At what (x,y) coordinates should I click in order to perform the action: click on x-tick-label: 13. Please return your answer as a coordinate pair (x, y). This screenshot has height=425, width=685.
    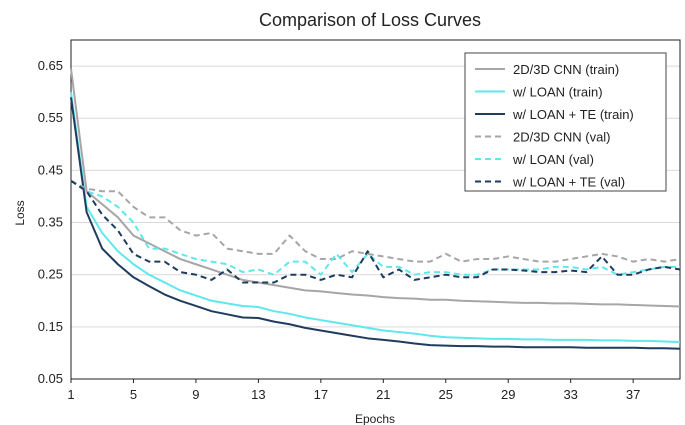
    Looking at the image, I should click on (258, 394).